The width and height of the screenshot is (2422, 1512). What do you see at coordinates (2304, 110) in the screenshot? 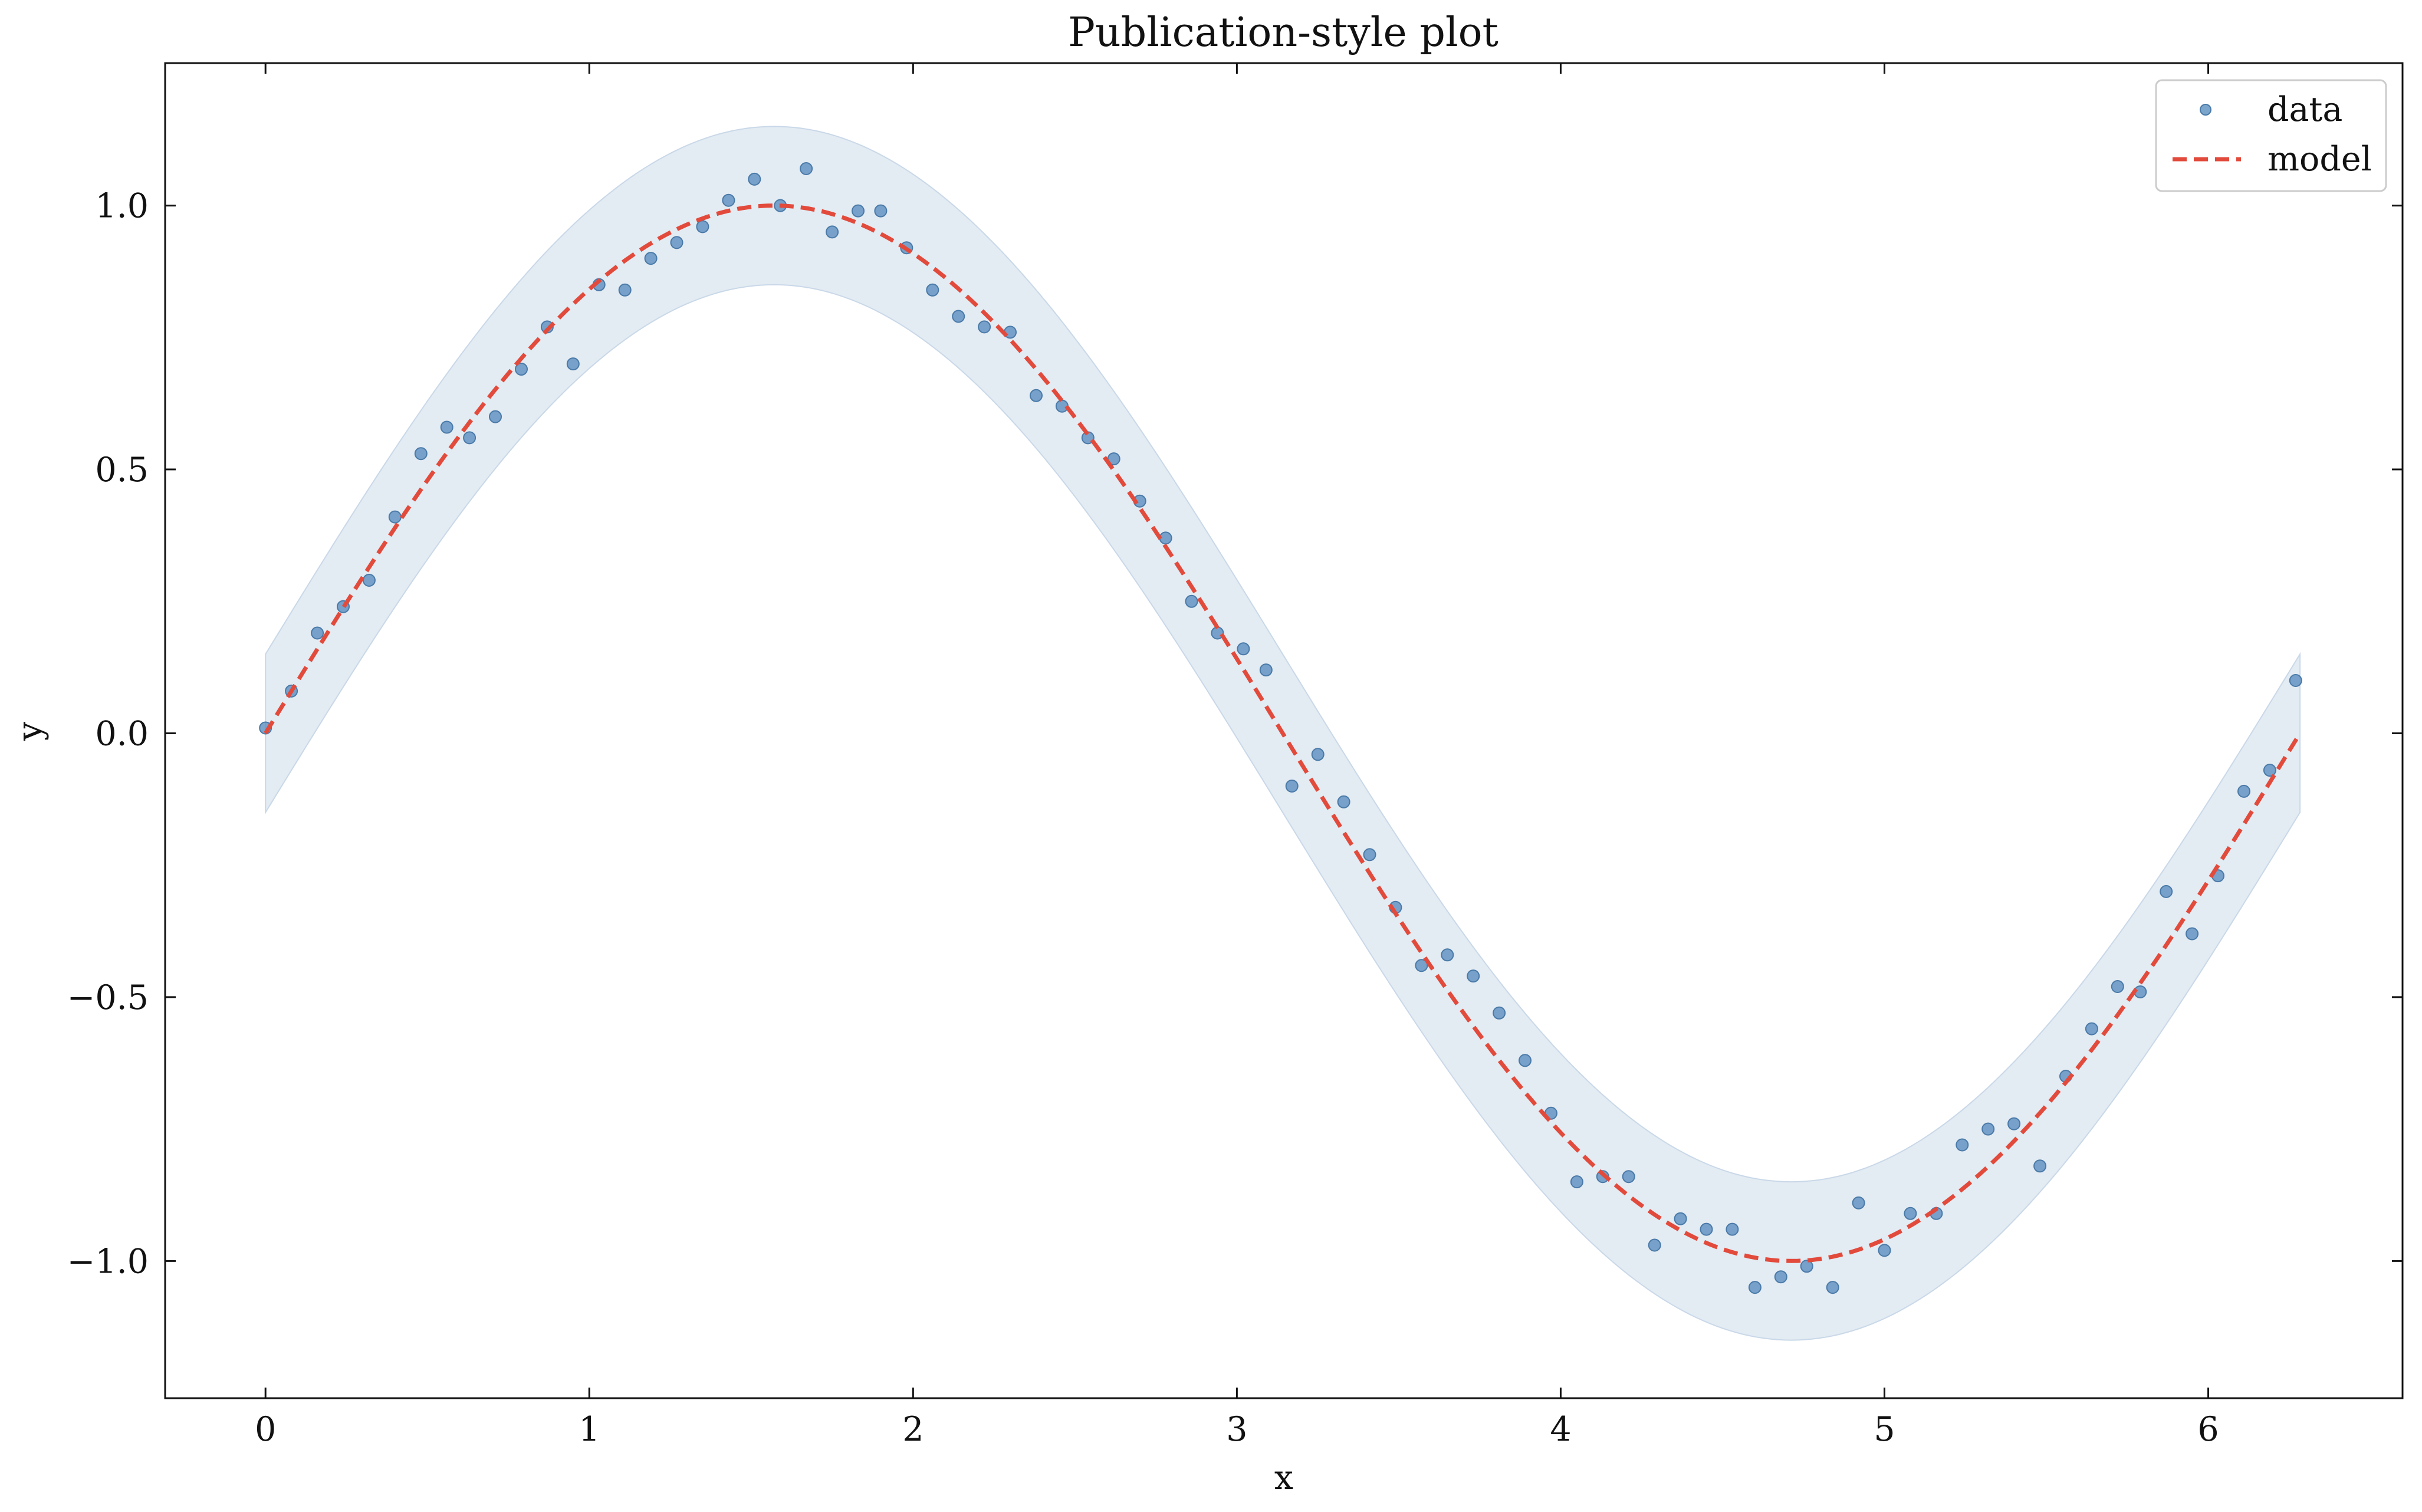
I see `legend-label-data: data` at bounding box center [2304, 110].